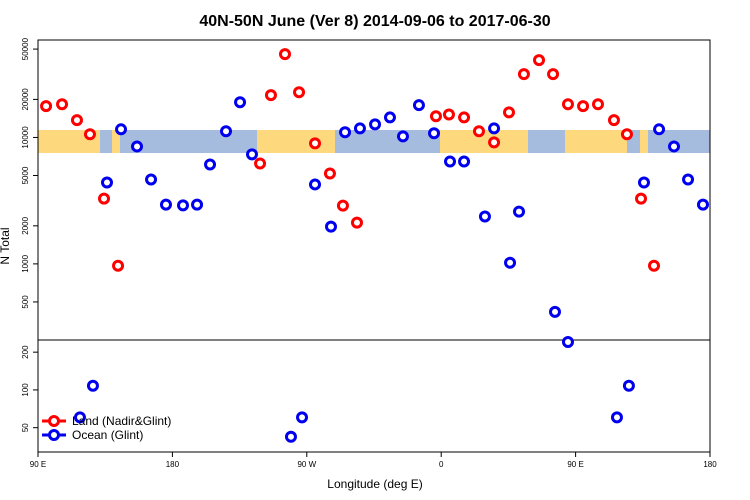  Describe the element at coordinates (374, 141) in the screenshot. I see `ocean-band` at that location.